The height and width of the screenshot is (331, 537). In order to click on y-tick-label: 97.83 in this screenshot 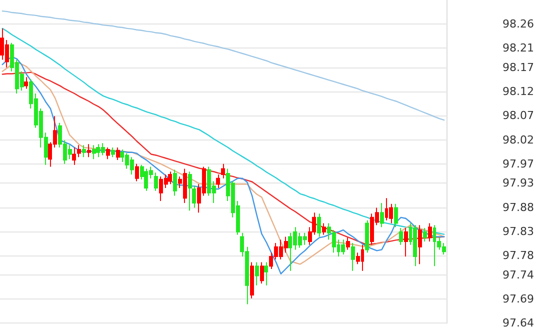, I will do `click(518, 231)`.